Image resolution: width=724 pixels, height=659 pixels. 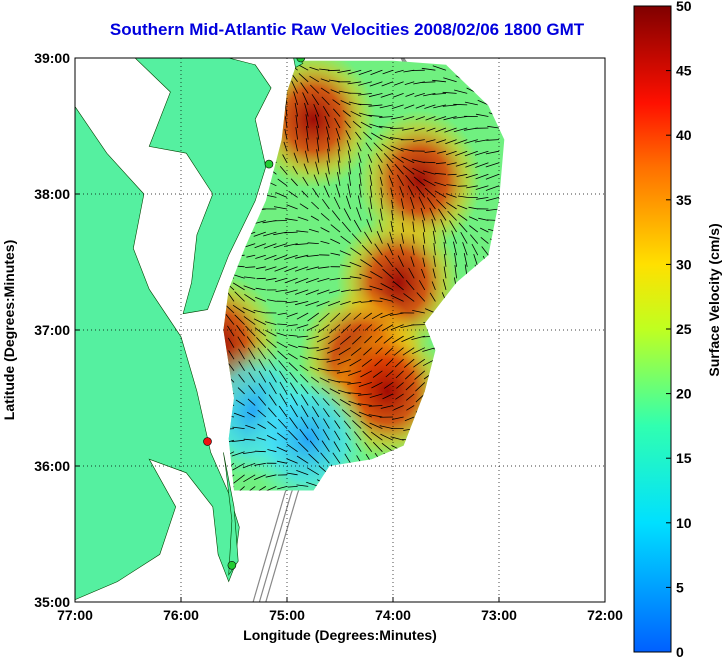 I want to click on colorbar-tick-label: 50, so click(x=684, y=7).